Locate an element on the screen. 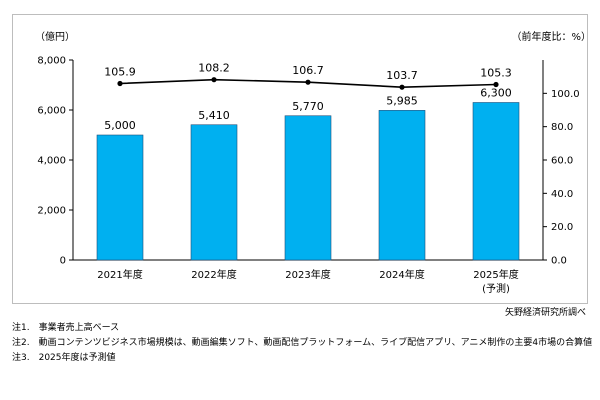 This screenshot has height=400, width=600. bar-value-label: 5,770 is located at coordinates (308, 106).